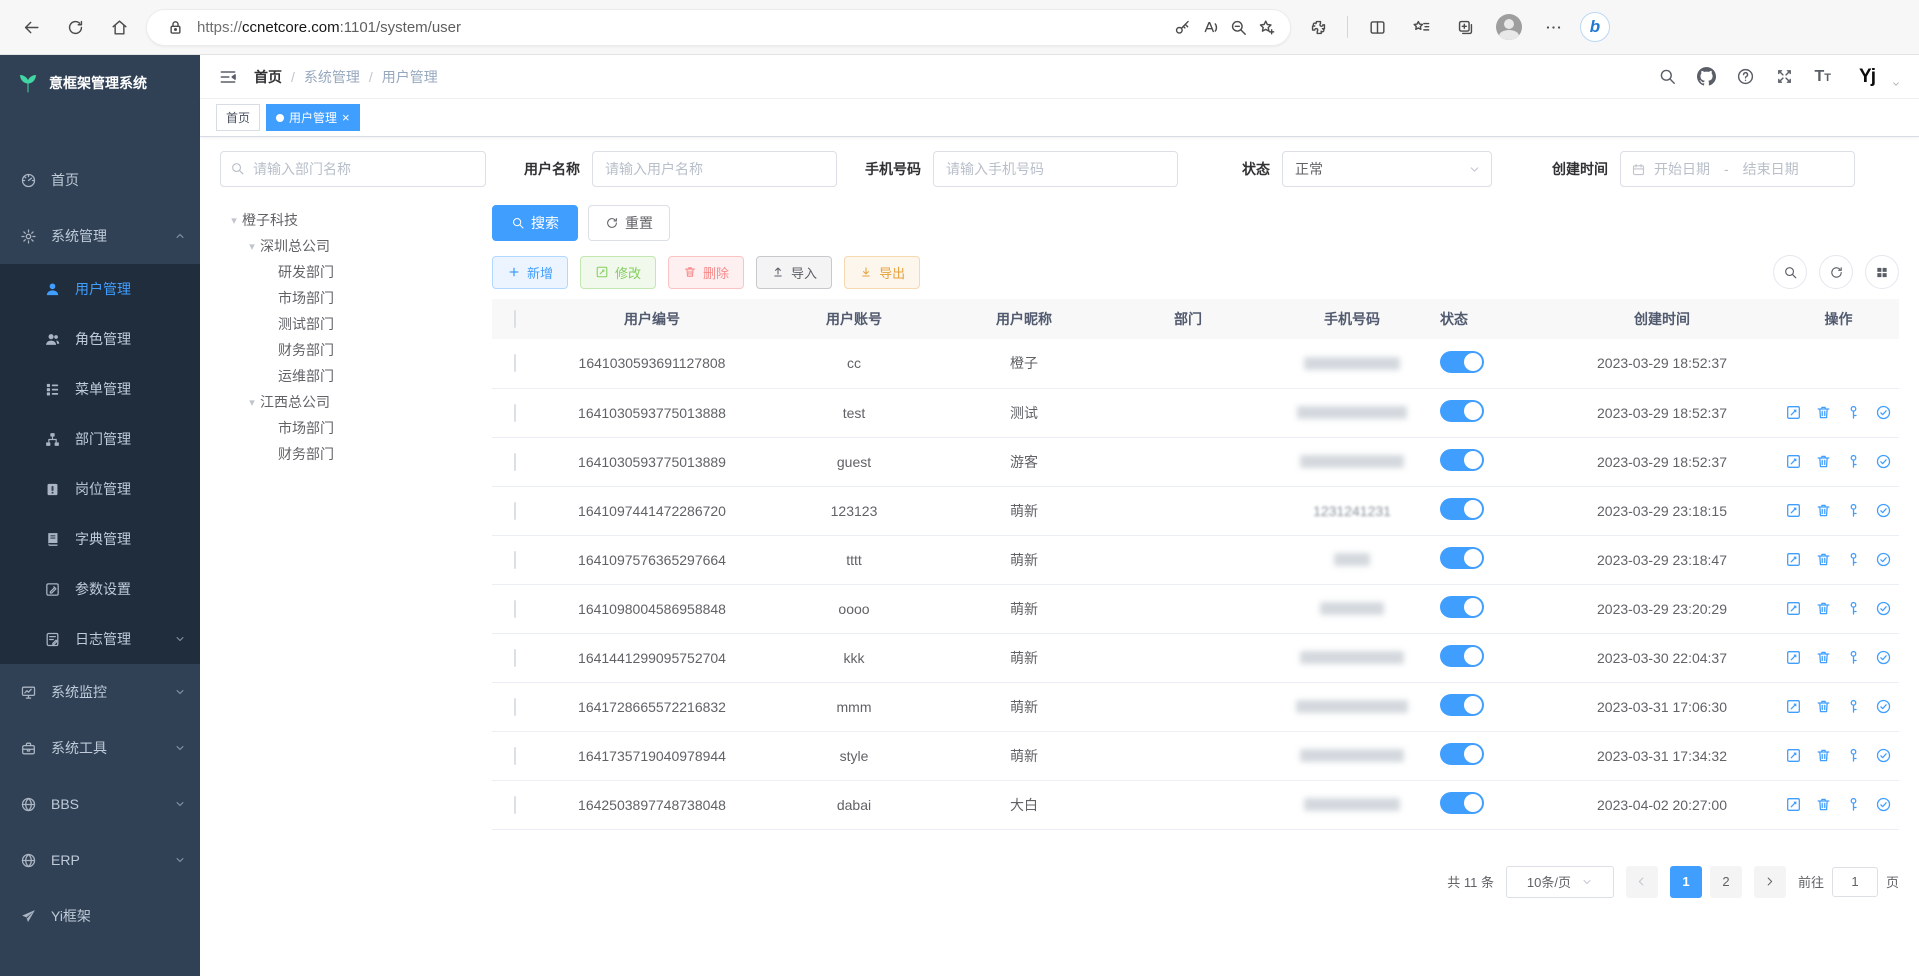 The image size is (1919, 977). I want to click on close-tab-icon: ×, so click(346, 117).